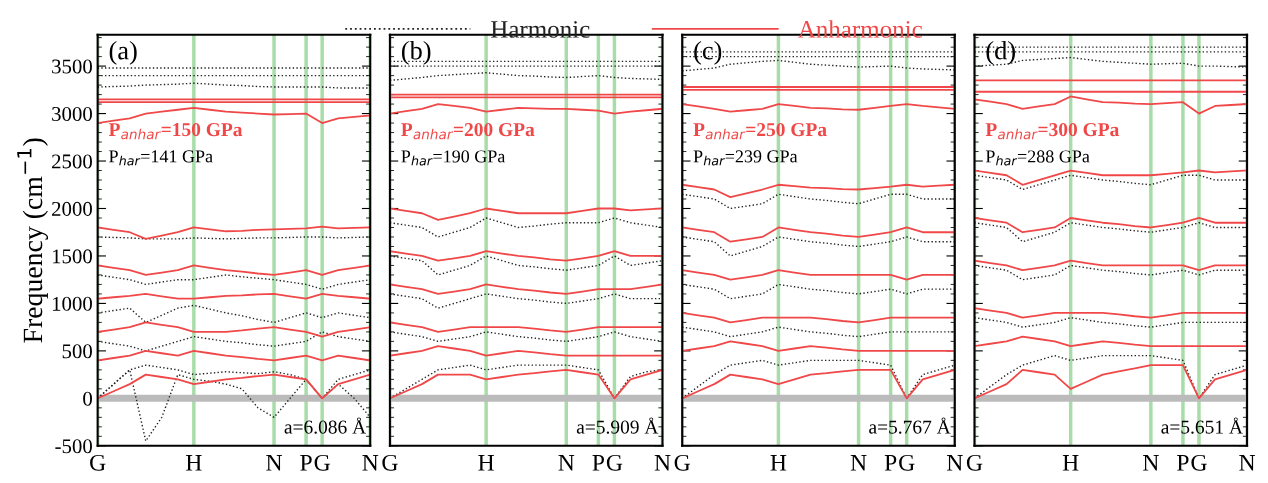 The image size is (1268, 483). Describe the element at coordinates (416, 52) in the screenshot. I see `annotation: (b)` at that location.